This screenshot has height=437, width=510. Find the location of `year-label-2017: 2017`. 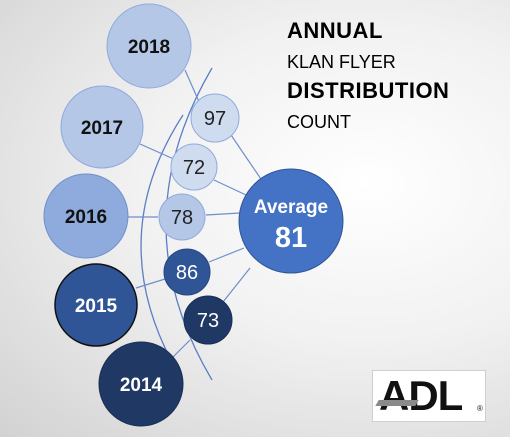

year-label-2017: 2017 is located at coordinates (102, 128).